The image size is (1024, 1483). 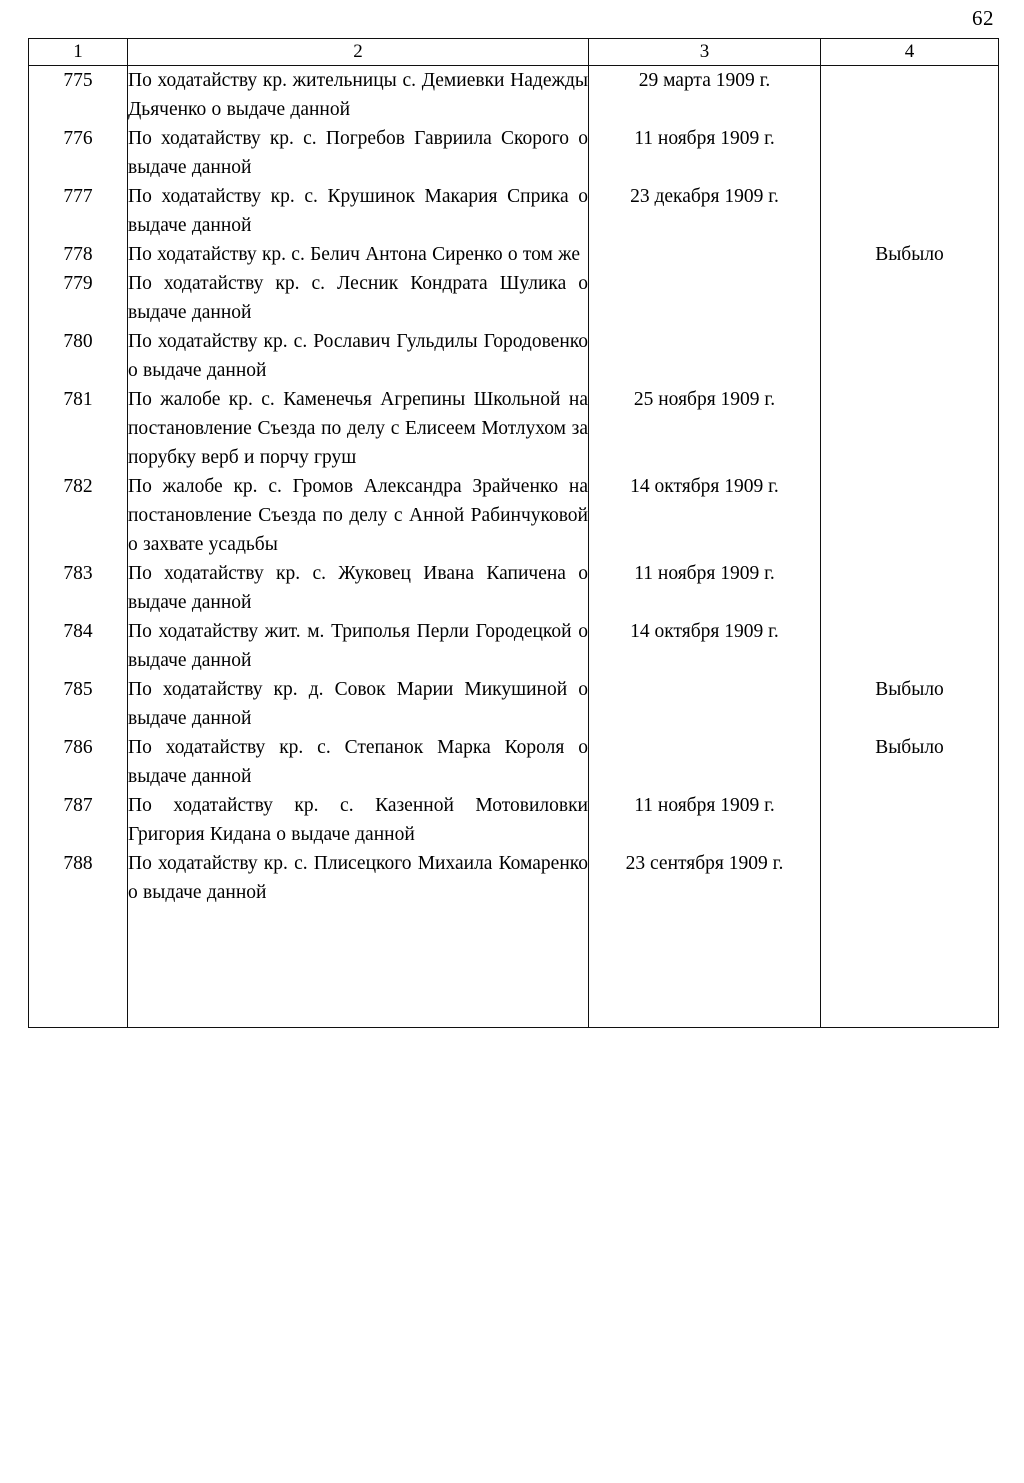 I want to click on table-trailing-space, so click(x=513, y=967).